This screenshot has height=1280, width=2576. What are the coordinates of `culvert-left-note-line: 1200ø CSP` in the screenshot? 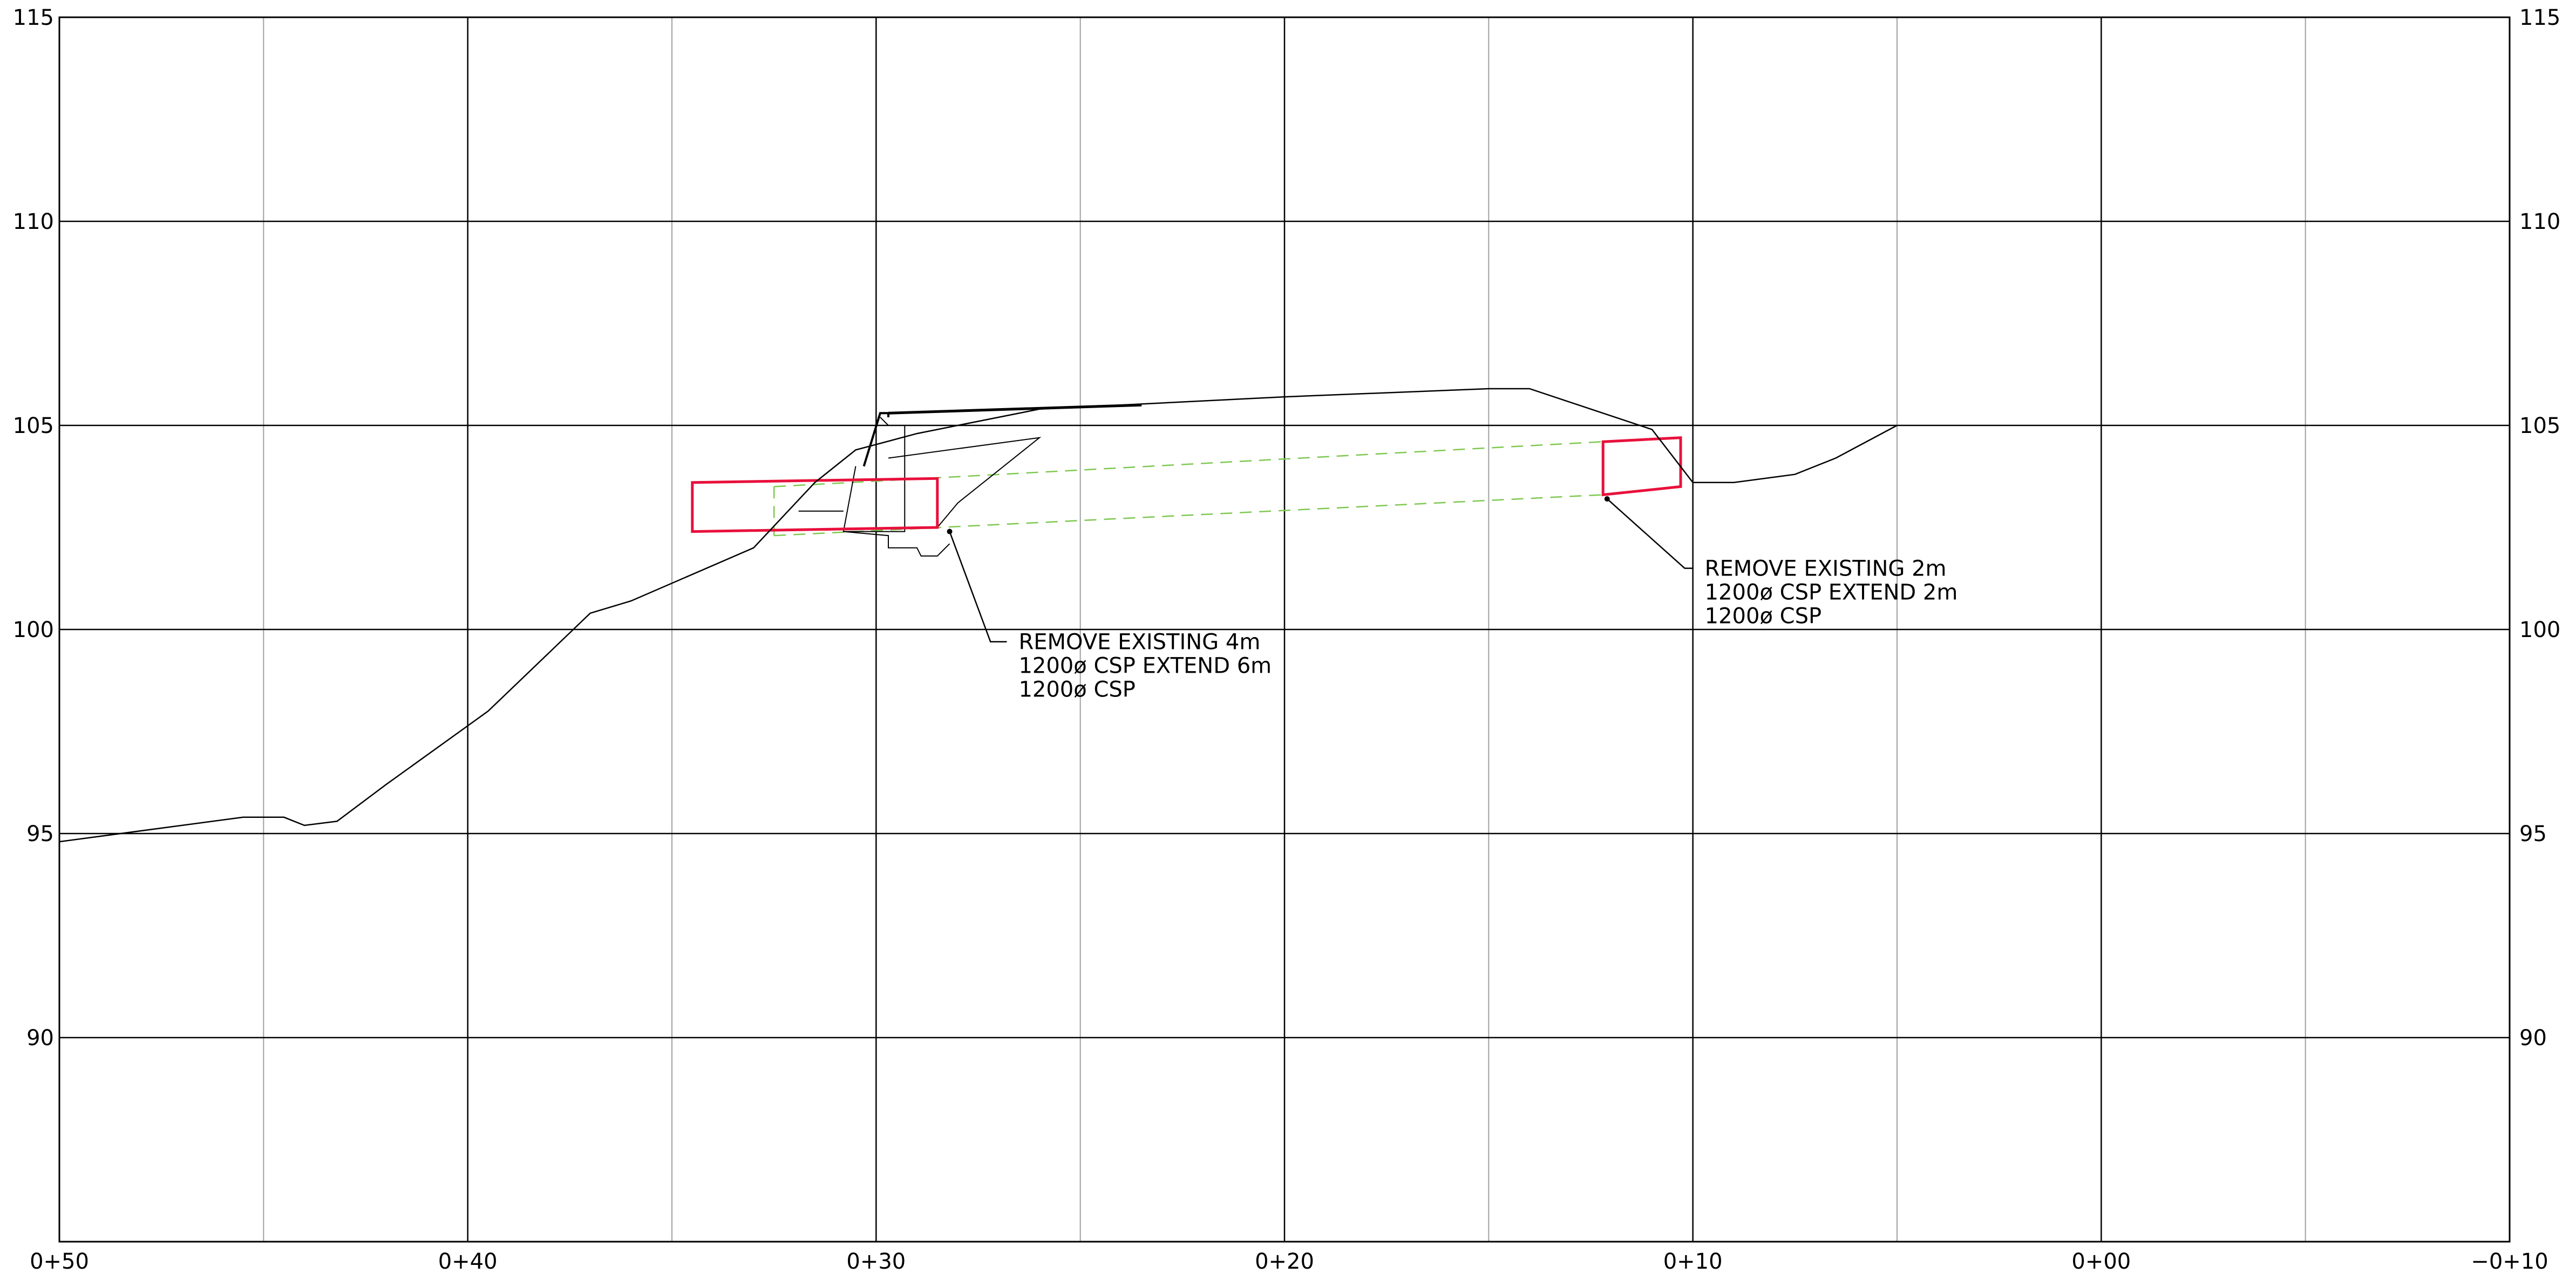 It's located at (1076, 690).